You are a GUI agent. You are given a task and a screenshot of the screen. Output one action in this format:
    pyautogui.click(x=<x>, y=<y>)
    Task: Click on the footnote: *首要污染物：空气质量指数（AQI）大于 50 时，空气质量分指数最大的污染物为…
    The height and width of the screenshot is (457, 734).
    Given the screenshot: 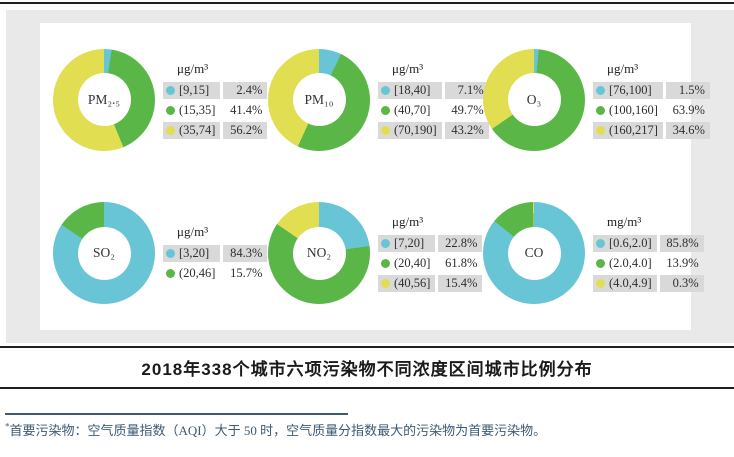 What is the action you would take?
    pyautogui.click(x=355, y=429)
    